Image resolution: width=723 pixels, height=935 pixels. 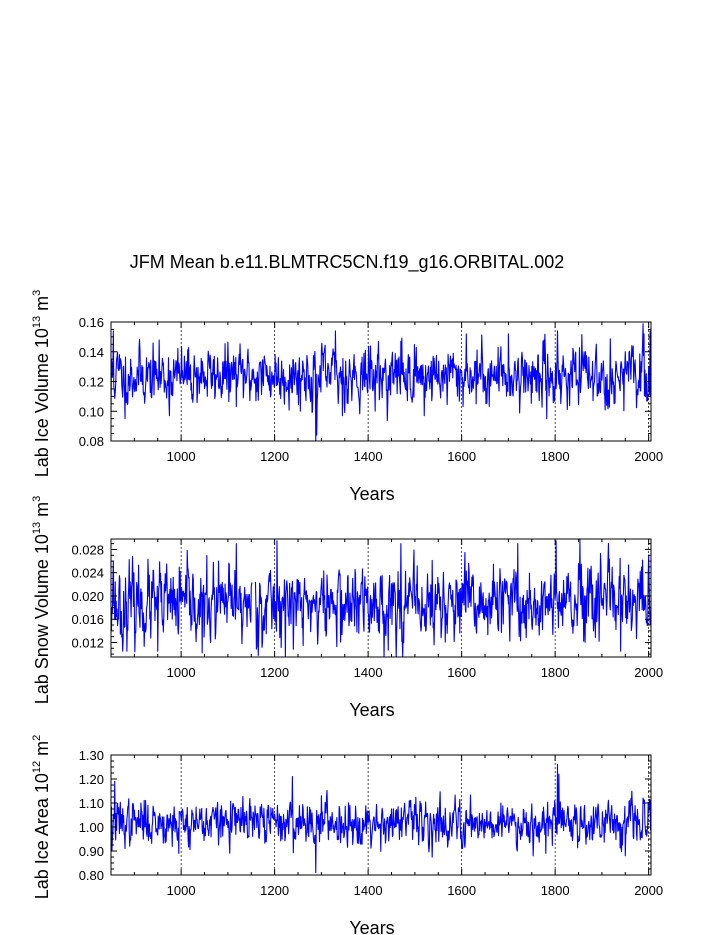 I want to click on y-tick-label-1.00: 1.00, so click(x=91, y=827).